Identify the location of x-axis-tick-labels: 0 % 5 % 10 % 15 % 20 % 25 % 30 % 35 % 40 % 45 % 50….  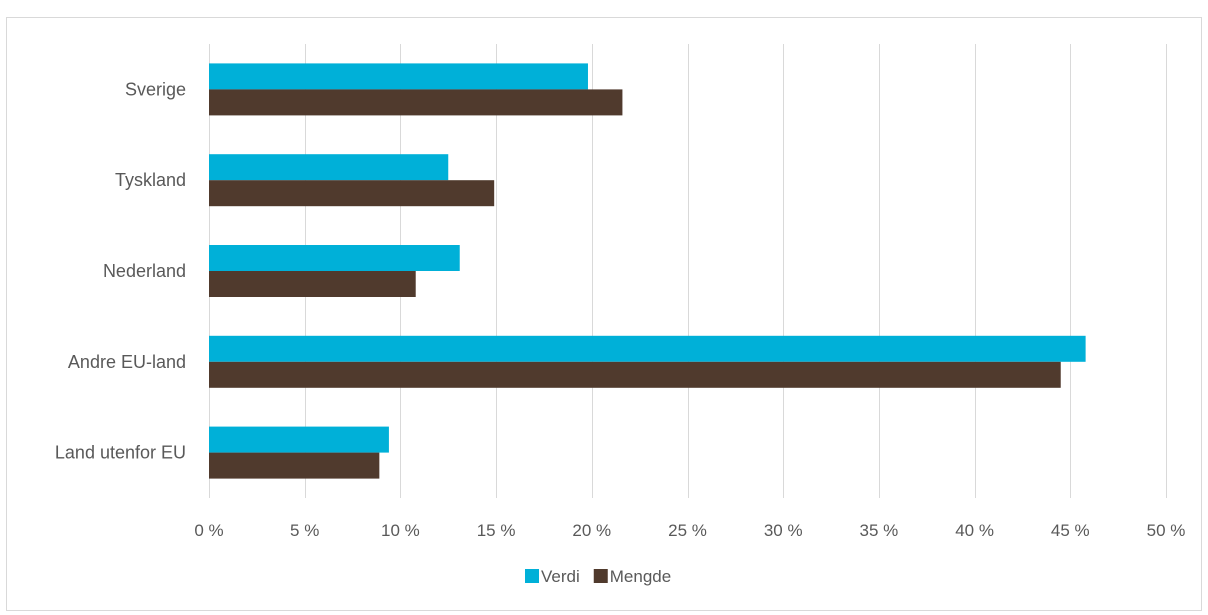
(689, 530).